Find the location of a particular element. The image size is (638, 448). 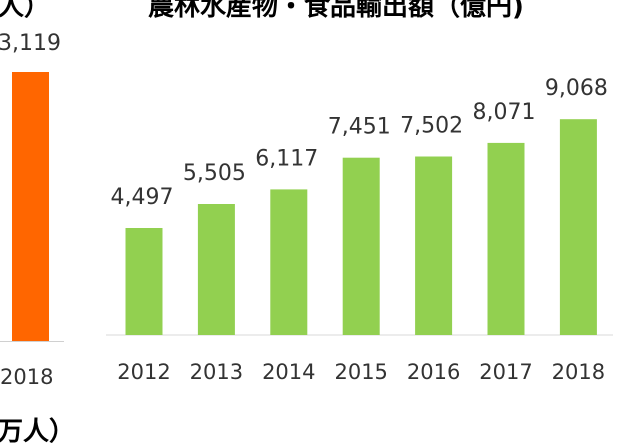

bar-2014 is located at coordinates (289, 262).